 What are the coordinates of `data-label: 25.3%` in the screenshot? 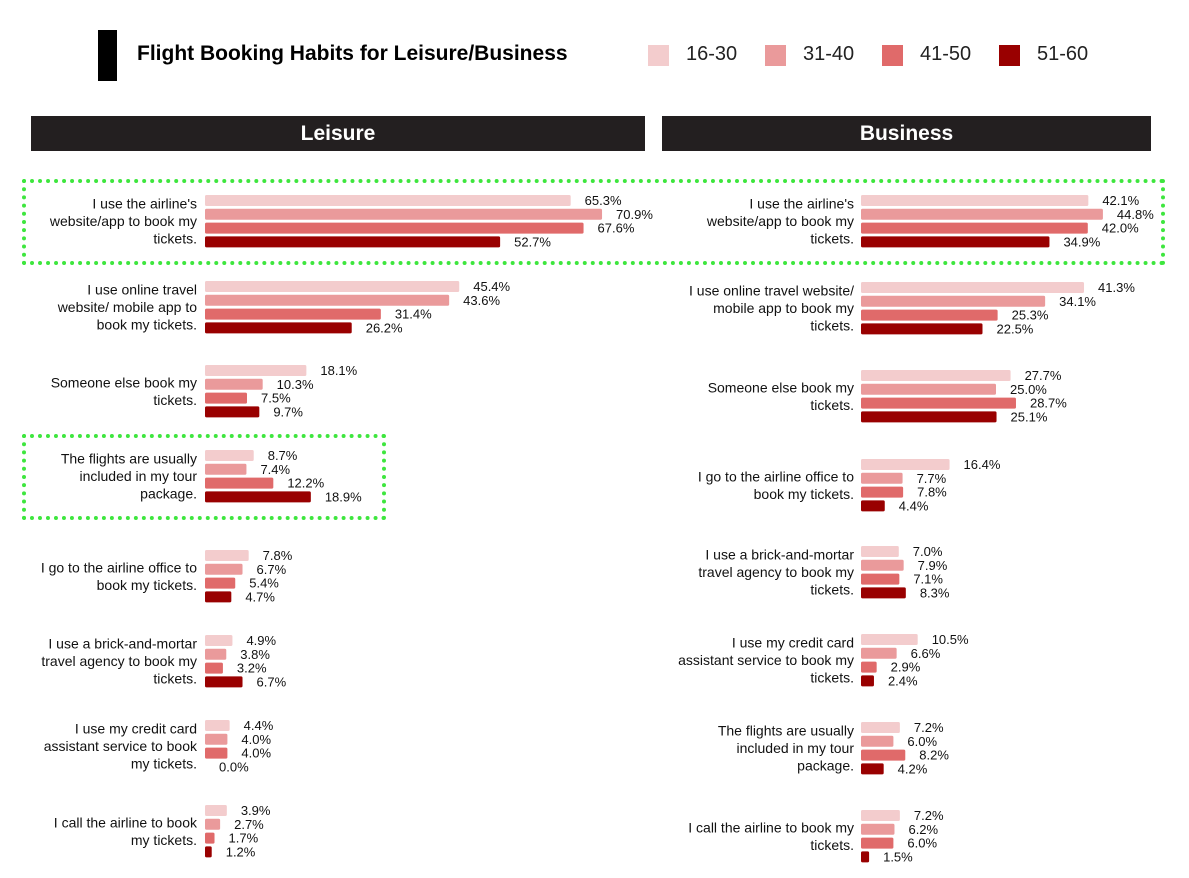 It's located at (1030, 315).